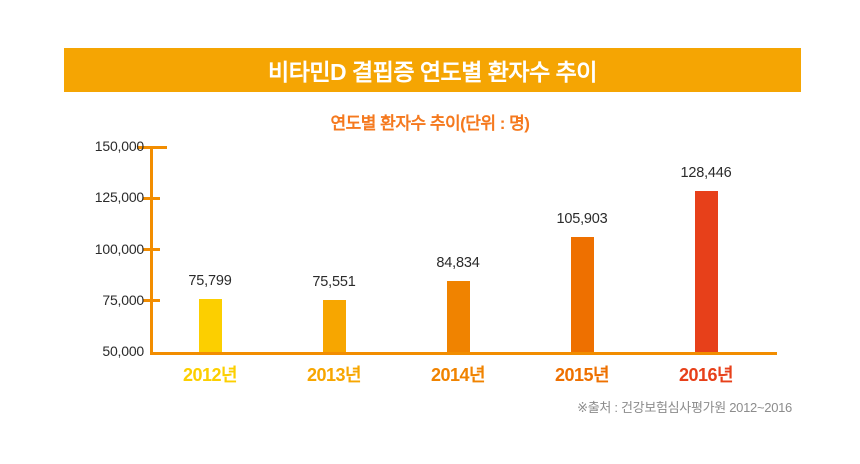 This screenshot has height=464, width=860. Describe the element at coordinates (210, 281) in the screenshot. I see `value-label-2012년: 75,799` at that location.